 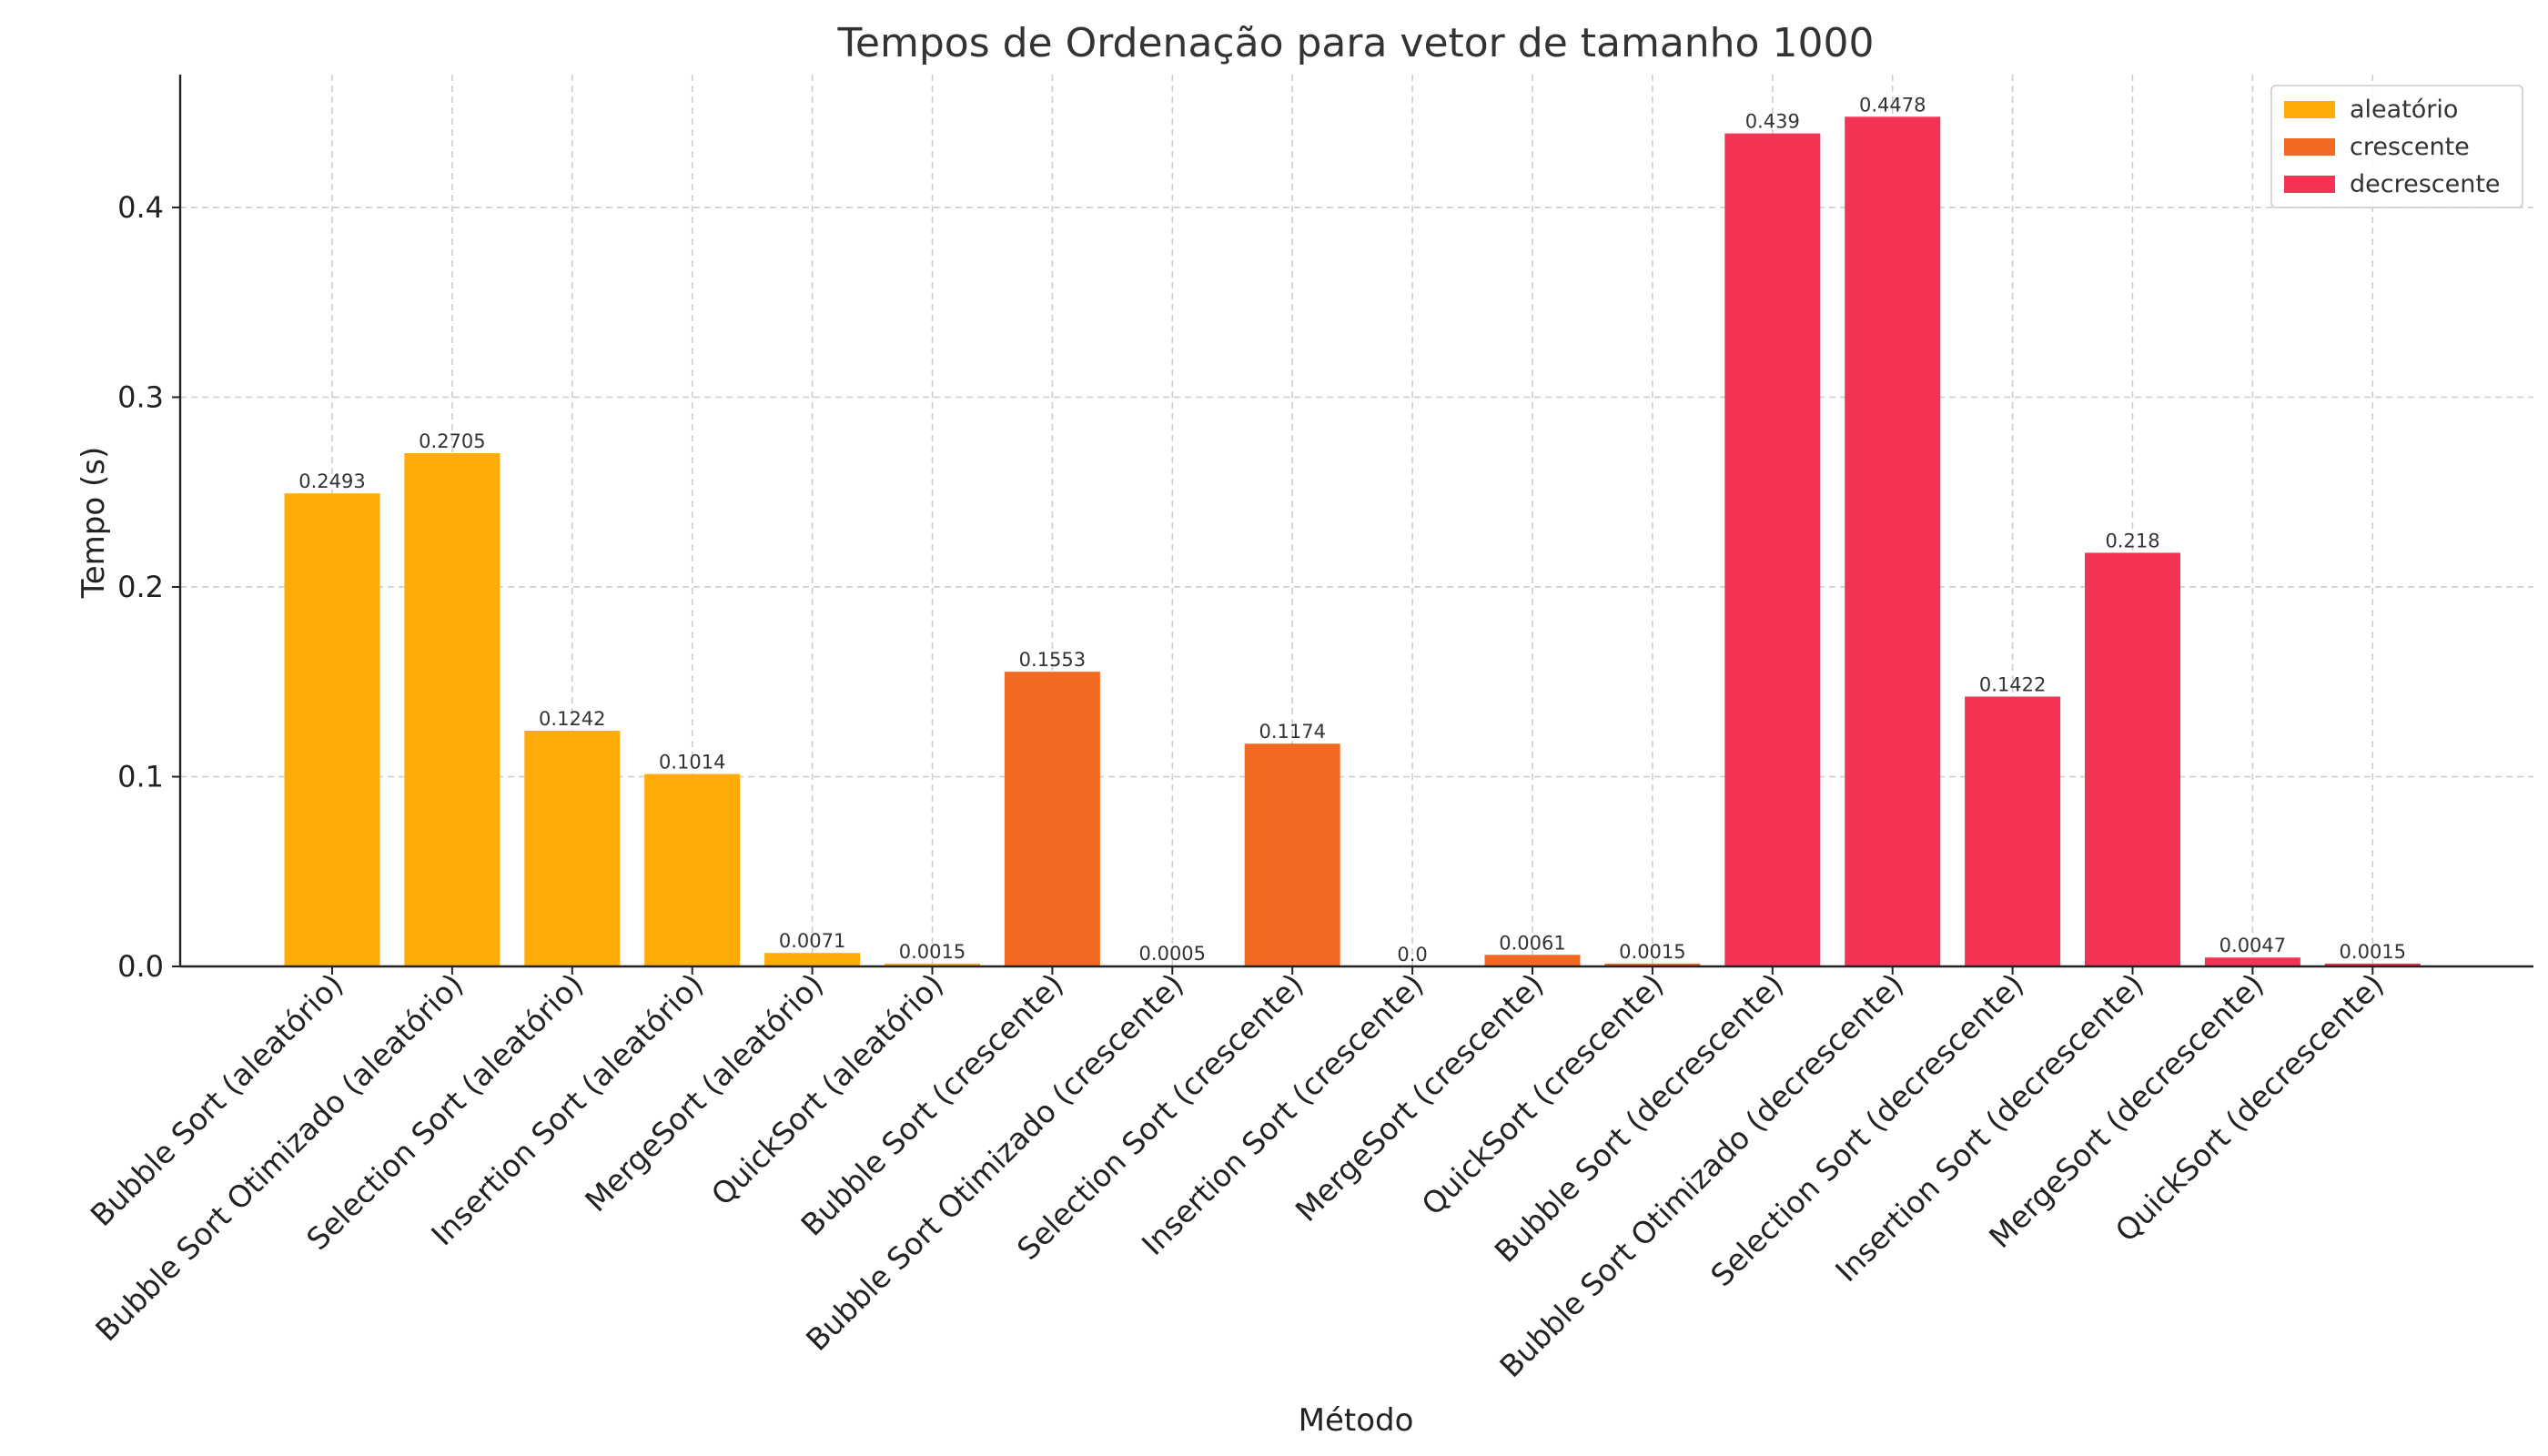 What do you see at coordinates (1893, 105) in the screenshot?
I see `bar-value-label: 0.4478` at bounding box center [1893, 105].